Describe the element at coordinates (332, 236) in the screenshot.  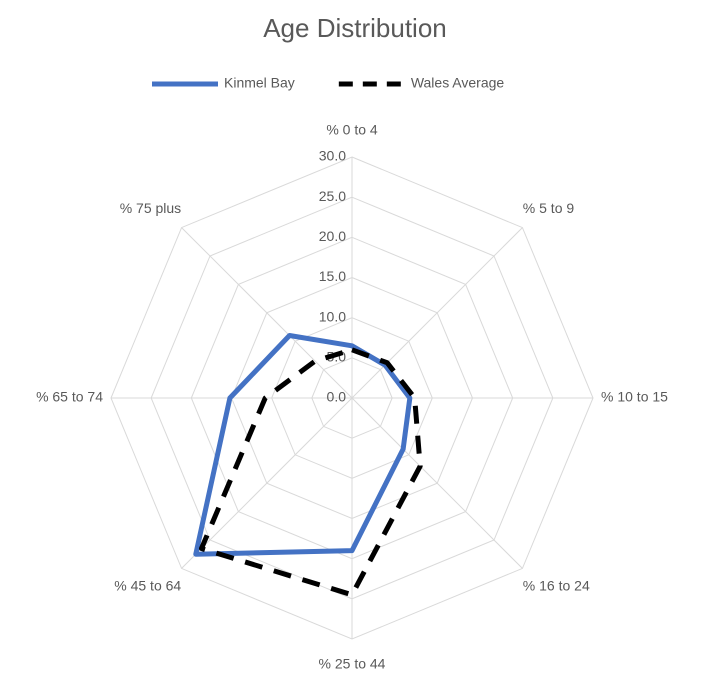
I see `tick-label: 20.0` at that location.